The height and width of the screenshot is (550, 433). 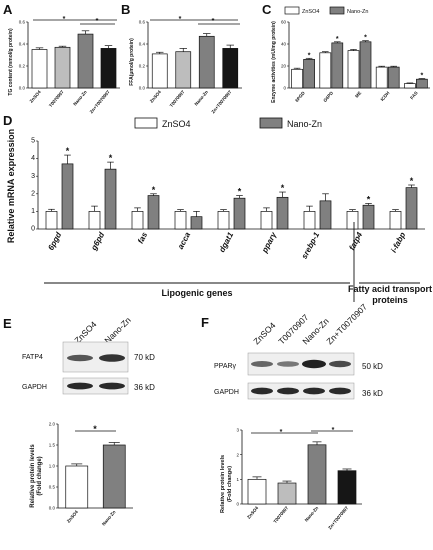 What do you see at coordinates (195, 62) in the screenshot?
I see `panel-b-bars` at bounding box center [195, 62].